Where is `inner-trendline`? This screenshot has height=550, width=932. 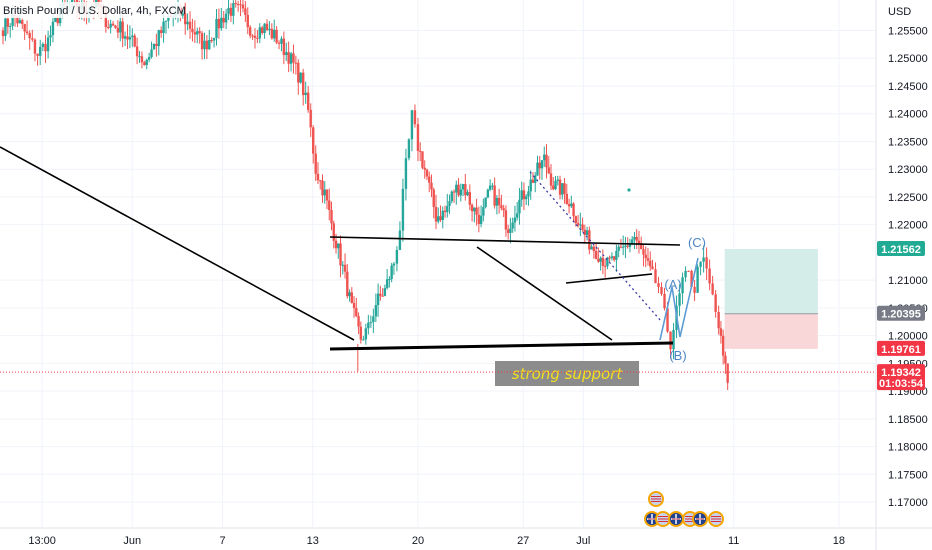 inner-trendline is located at coordinates (544, 293).